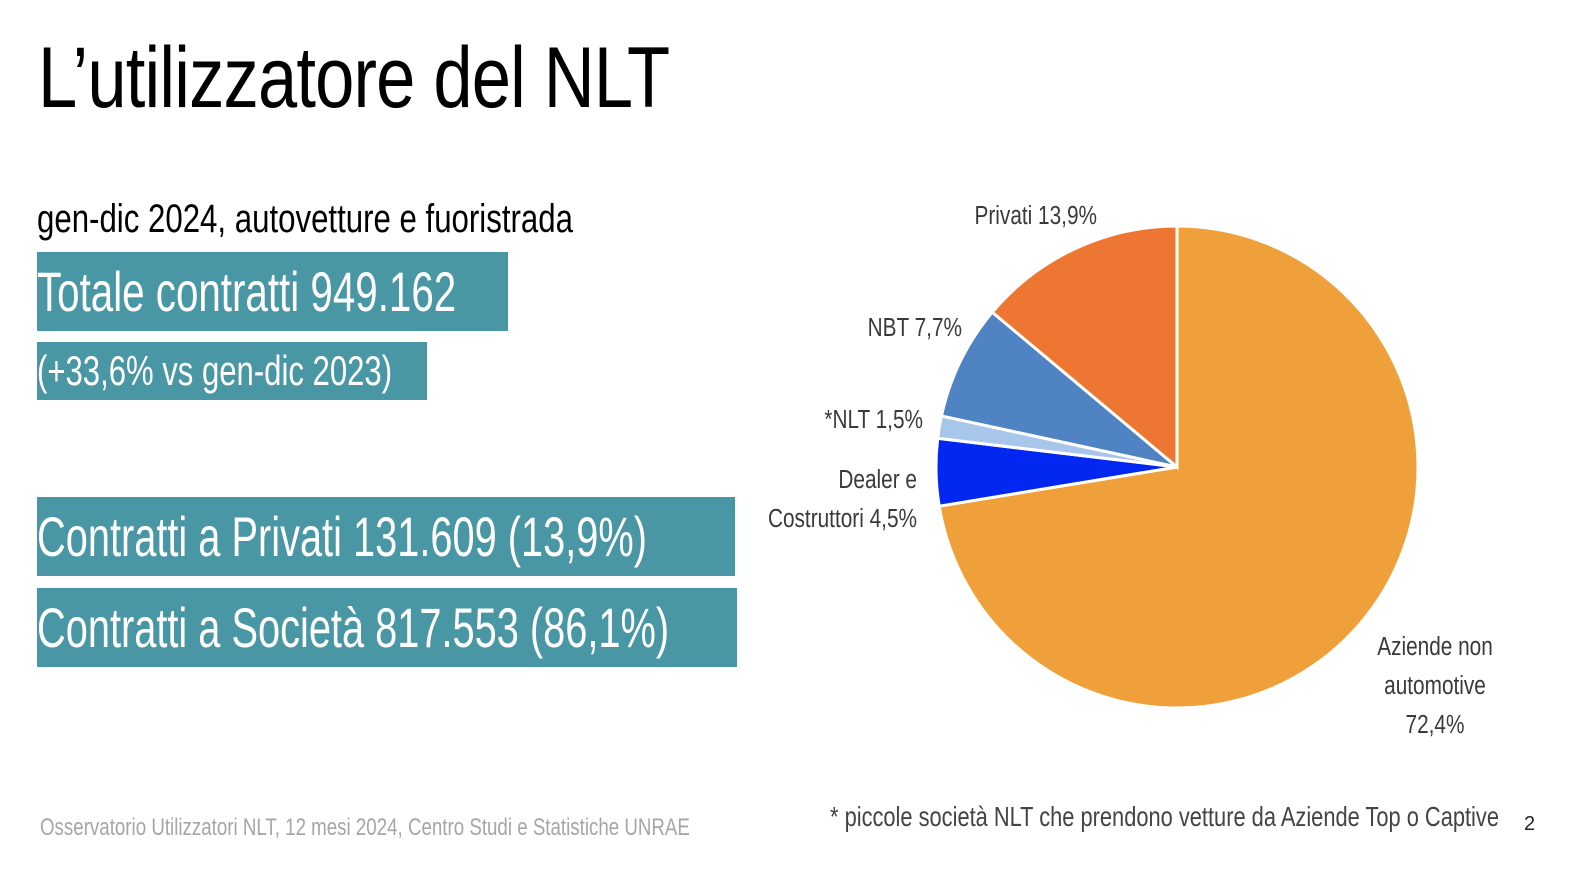 This screenshot has height=872, width=1586. I want to click on private-contracts-box: Contratti a Privati 131.609 (13,9%), so click(386, 536).